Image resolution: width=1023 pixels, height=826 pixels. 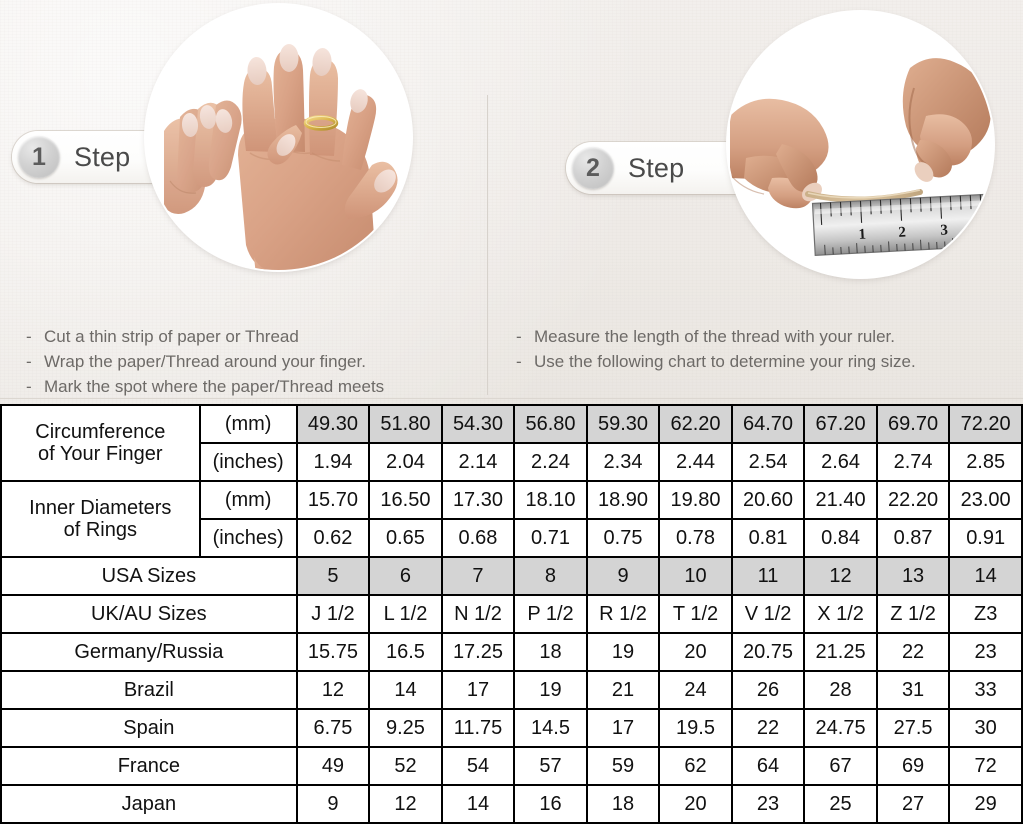 What do you see at coordinates (902, 233) in the screenshot?
I see `ruler-mark-2: 2` at bounding box center [902, 233].